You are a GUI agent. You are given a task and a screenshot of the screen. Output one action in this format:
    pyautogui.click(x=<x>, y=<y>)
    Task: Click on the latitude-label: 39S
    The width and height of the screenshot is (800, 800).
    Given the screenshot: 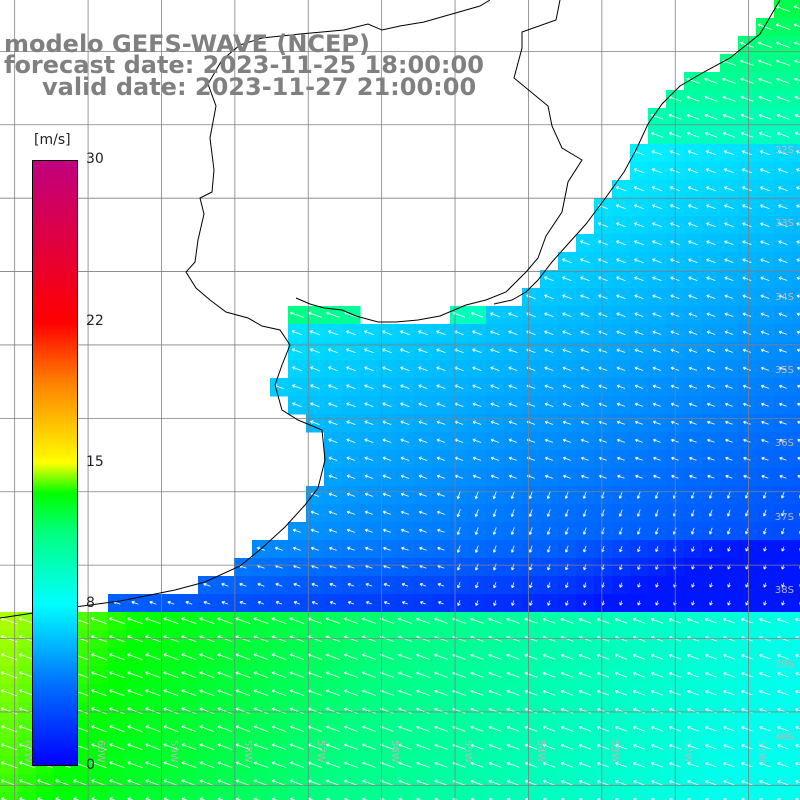 What is the action you would take?
    pyautogui.click(x=784, y=664)
    